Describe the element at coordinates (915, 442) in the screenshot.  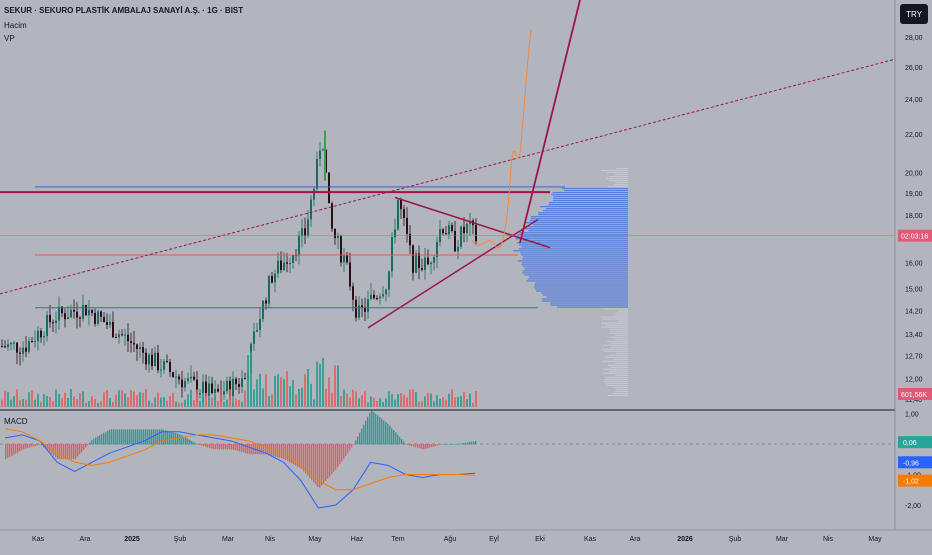
I see `macd-value-badge` at that location.